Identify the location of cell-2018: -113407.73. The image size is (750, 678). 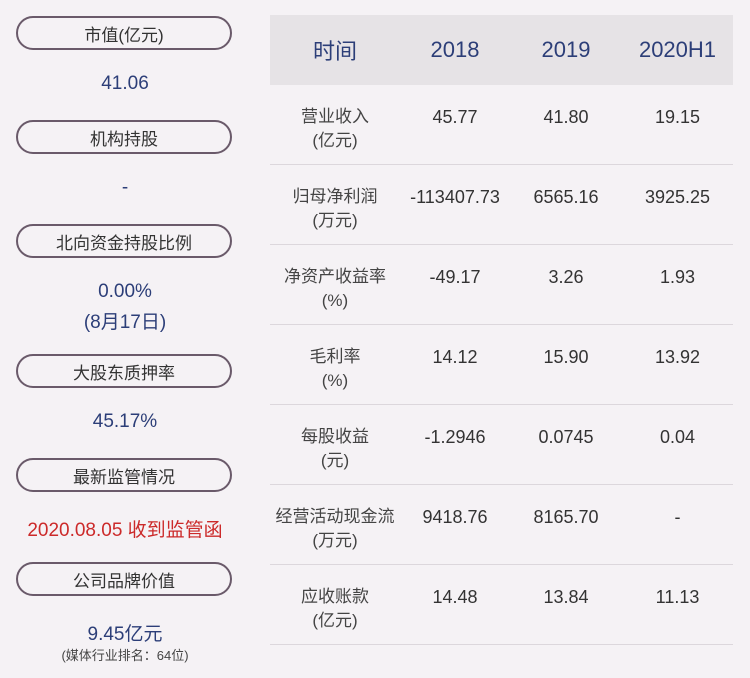
(455, 197).